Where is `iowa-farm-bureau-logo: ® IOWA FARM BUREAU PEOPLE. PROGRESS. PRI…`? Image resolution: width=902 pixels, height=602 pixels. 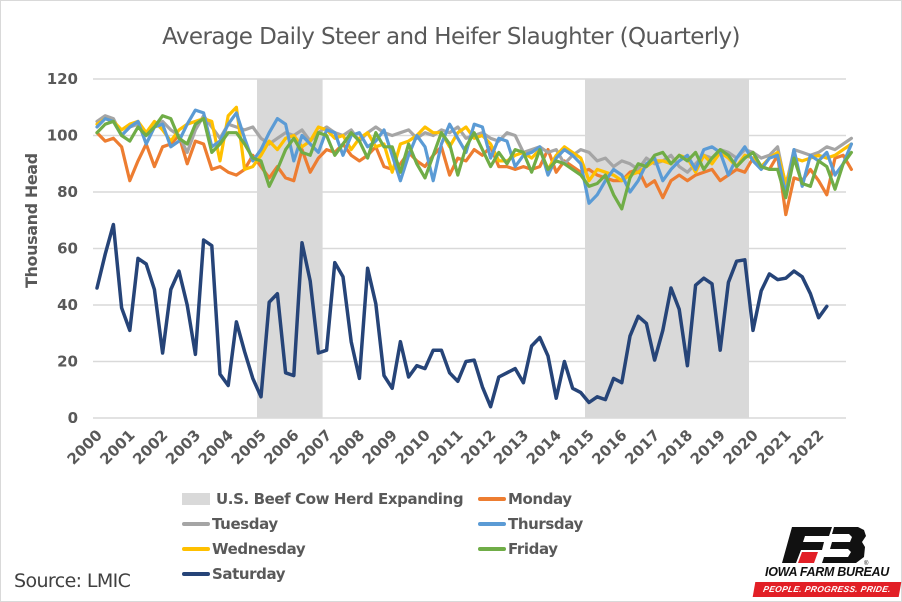
iowa-farm-bureau-logo: ® IOWA FARM BUREAU PEOPLE. PROGRESS. PRI… is located at coordinates (827, 563).